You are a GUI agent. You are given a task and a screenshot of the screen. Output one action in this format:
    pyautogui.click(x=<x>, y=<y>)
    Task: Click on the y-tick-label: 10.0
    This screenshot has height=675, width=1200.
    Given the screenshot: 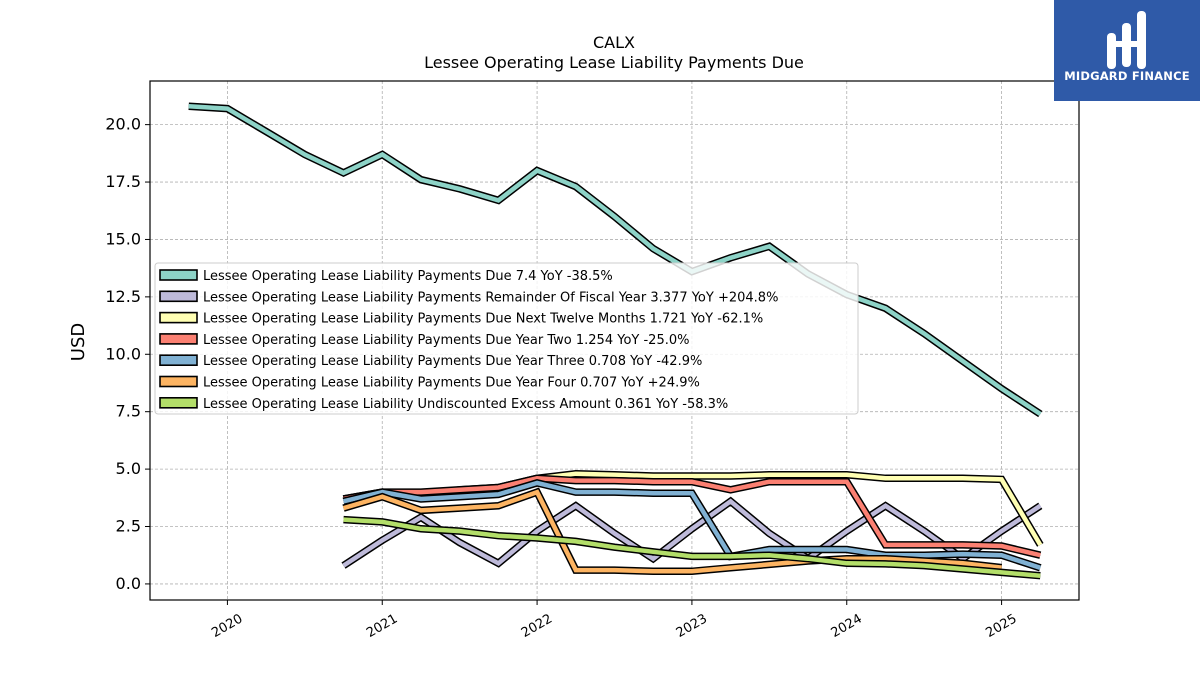 What is the action you would take?
    pyautogui.click(x=123, y=353)
    